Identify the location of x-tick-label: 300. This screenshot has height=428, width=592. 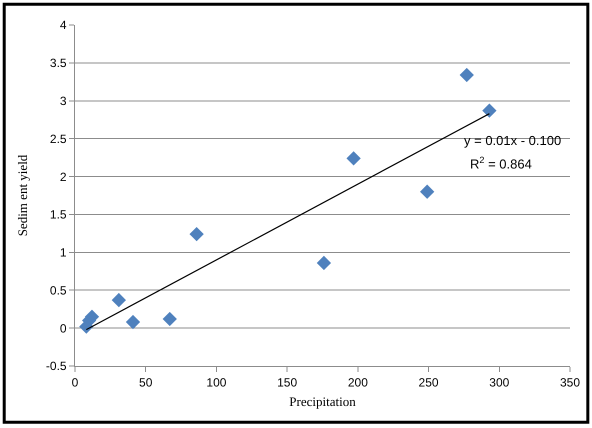
(499, 382).